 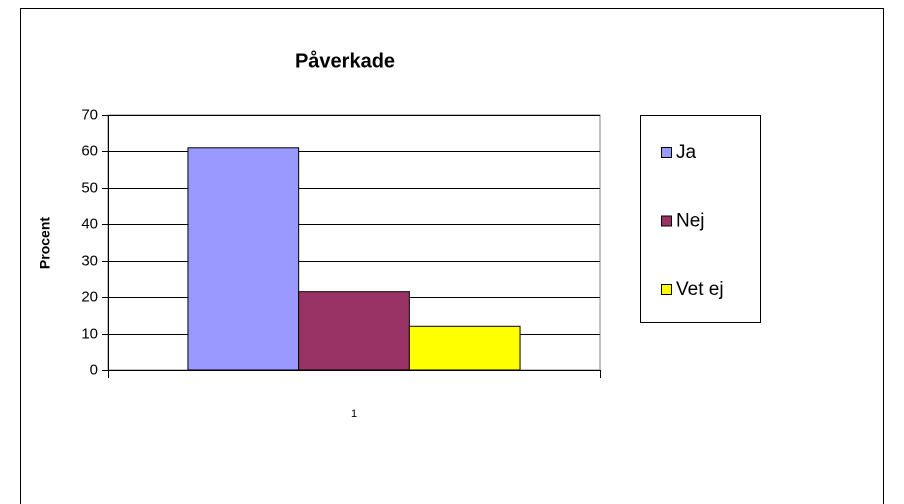 I want to click on legend-label: Nej, so click(x=690, y=221).